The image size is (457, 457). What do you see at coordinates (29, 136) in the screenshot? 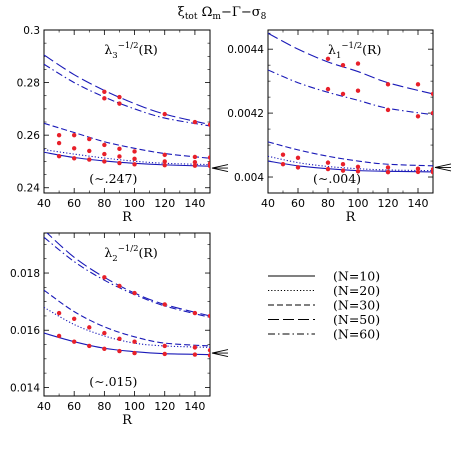
I see `y-tick-label: 0.26` at bounding box center [29, 136].